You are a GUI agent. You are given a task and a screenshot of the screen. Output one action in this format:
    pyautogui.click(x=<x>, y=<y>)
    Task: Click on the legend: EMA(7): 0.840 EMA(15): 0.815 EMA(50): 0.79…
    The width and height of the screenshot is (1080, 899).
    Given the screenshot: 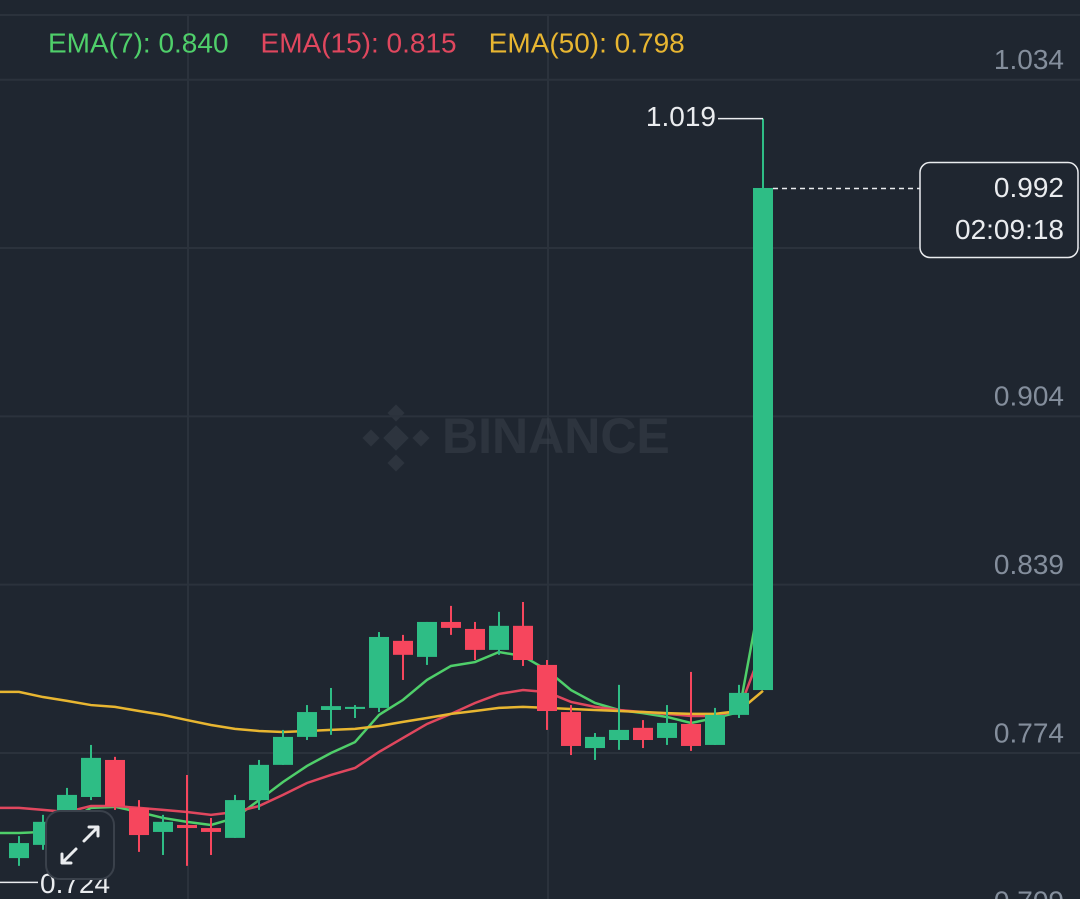 What is the action you would take?
    pyautogui.click(x=366, y=42)
    